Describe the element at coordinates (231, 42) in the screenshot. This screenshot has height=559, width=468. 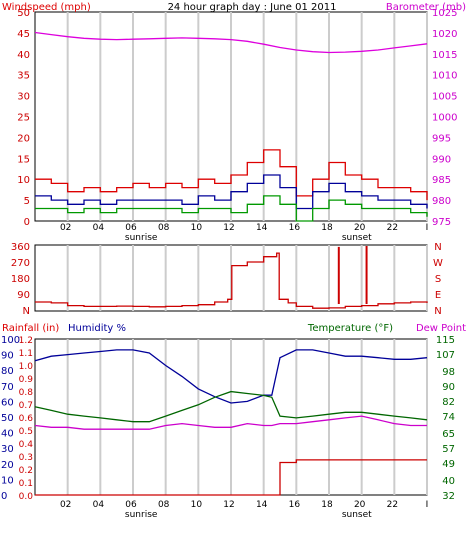
I see `barometer-line` at that location.